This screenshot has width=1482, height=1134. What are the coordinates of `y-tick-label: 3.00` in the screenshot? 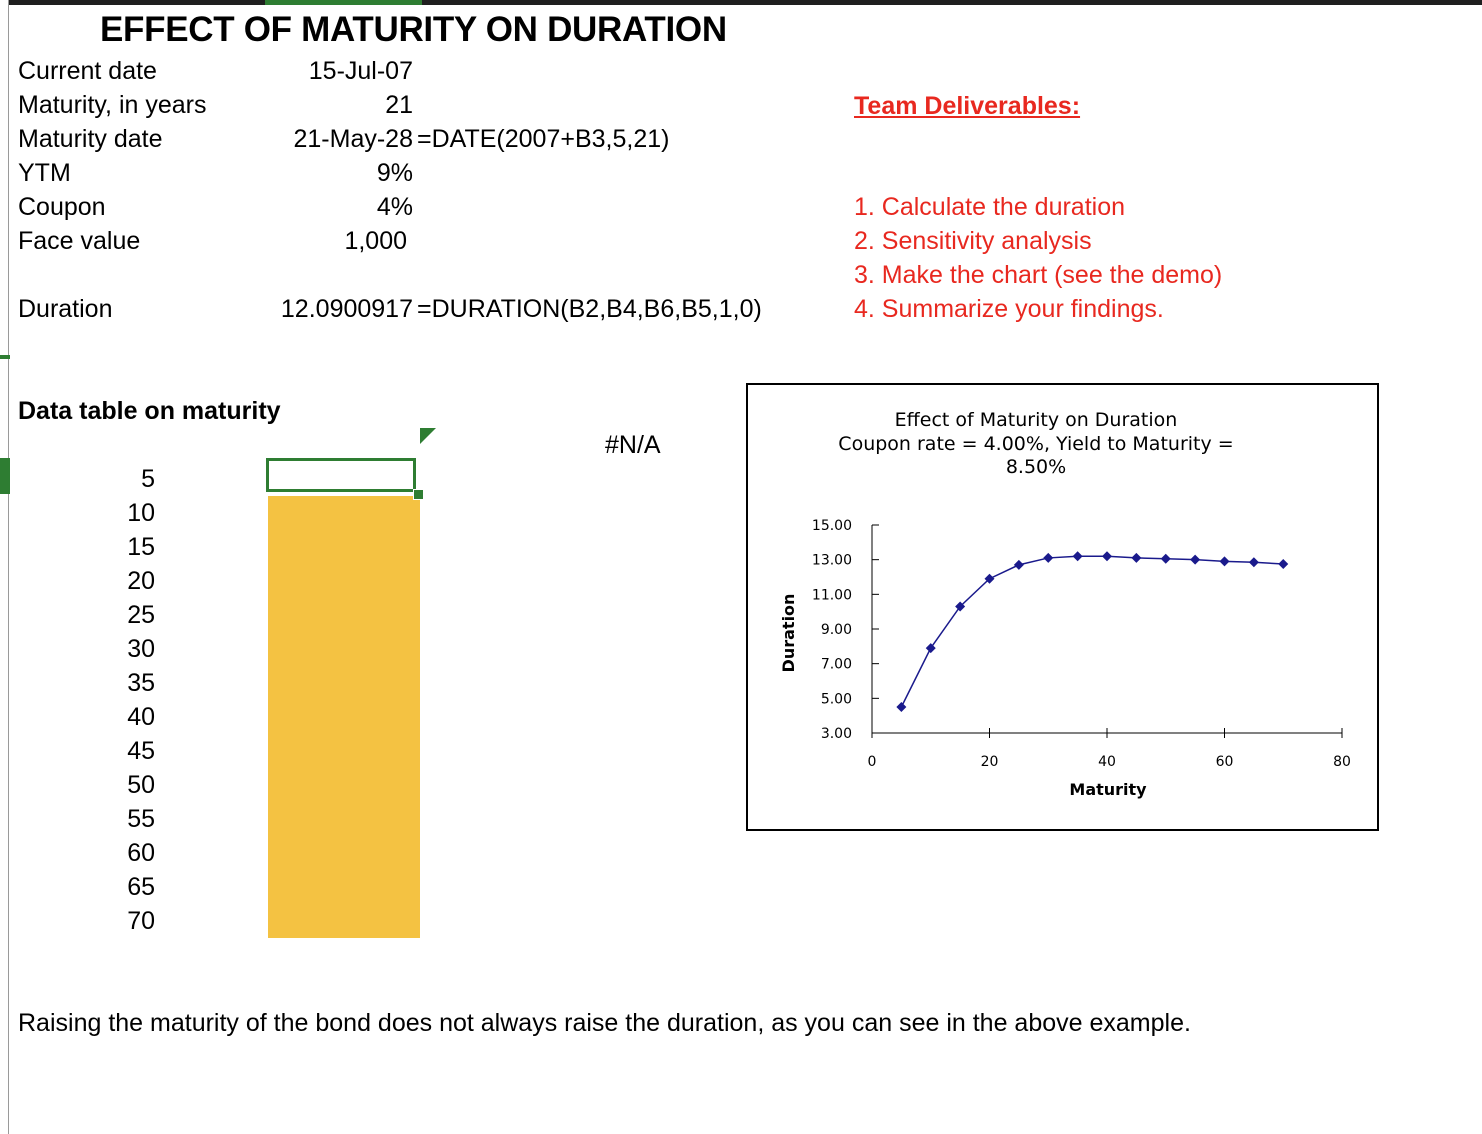 It's located at (836, 734).